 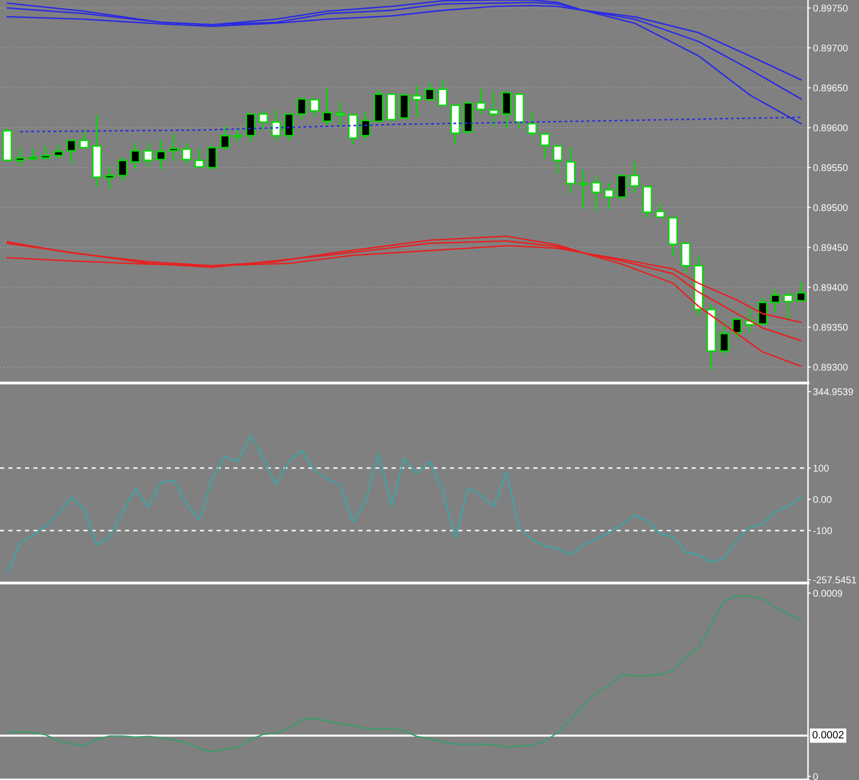 What do you see at coordinates (821, 468) in the screenshot?
I see `y-tick-label: 100` at bounding box center [821, 468].